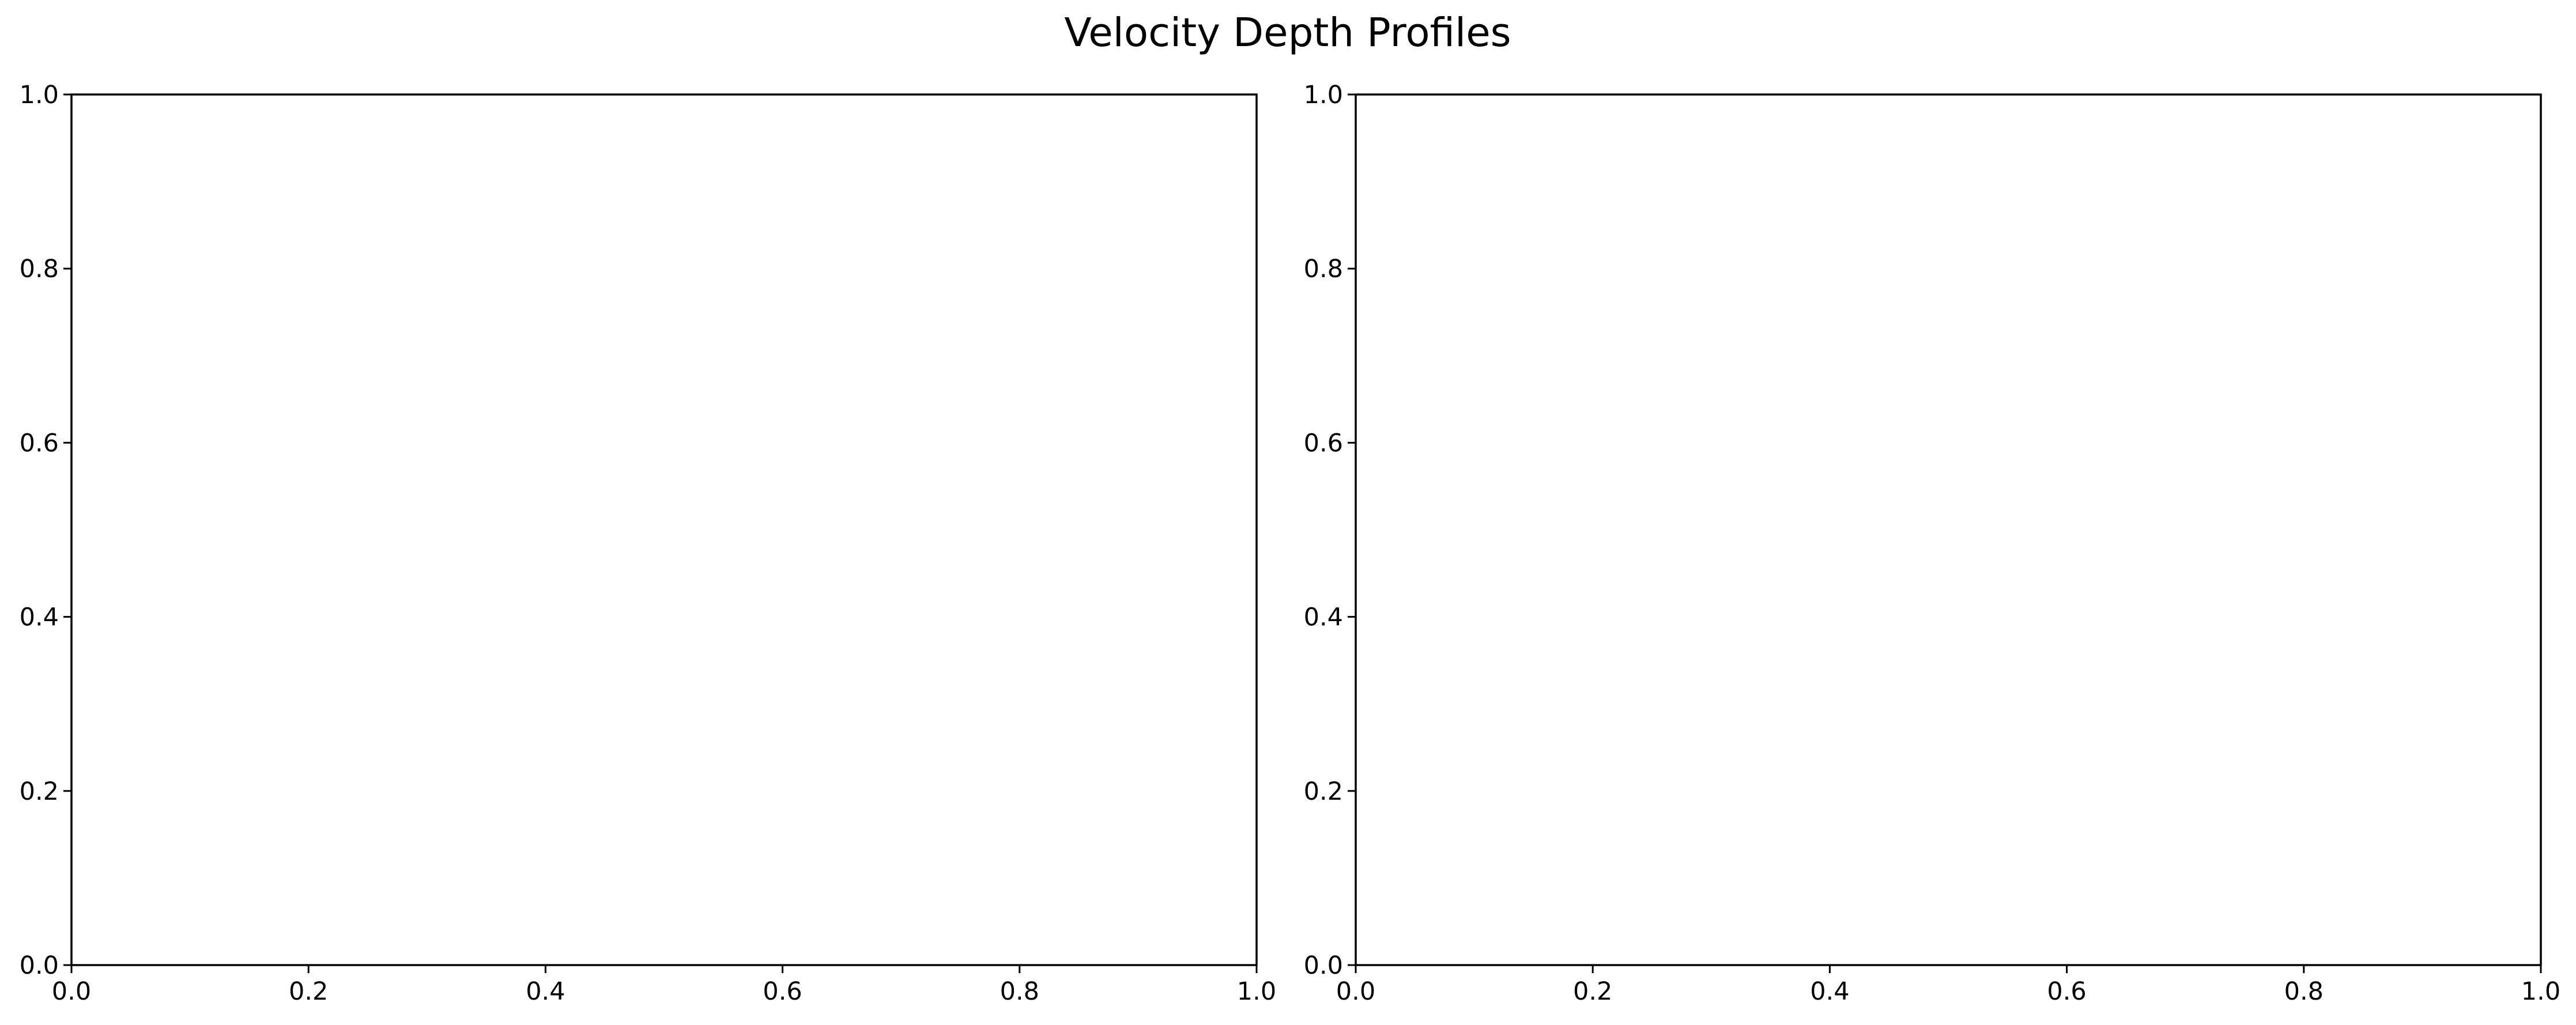  I want to click on right-x-tick-label: 0.2, so click(1592, 991).